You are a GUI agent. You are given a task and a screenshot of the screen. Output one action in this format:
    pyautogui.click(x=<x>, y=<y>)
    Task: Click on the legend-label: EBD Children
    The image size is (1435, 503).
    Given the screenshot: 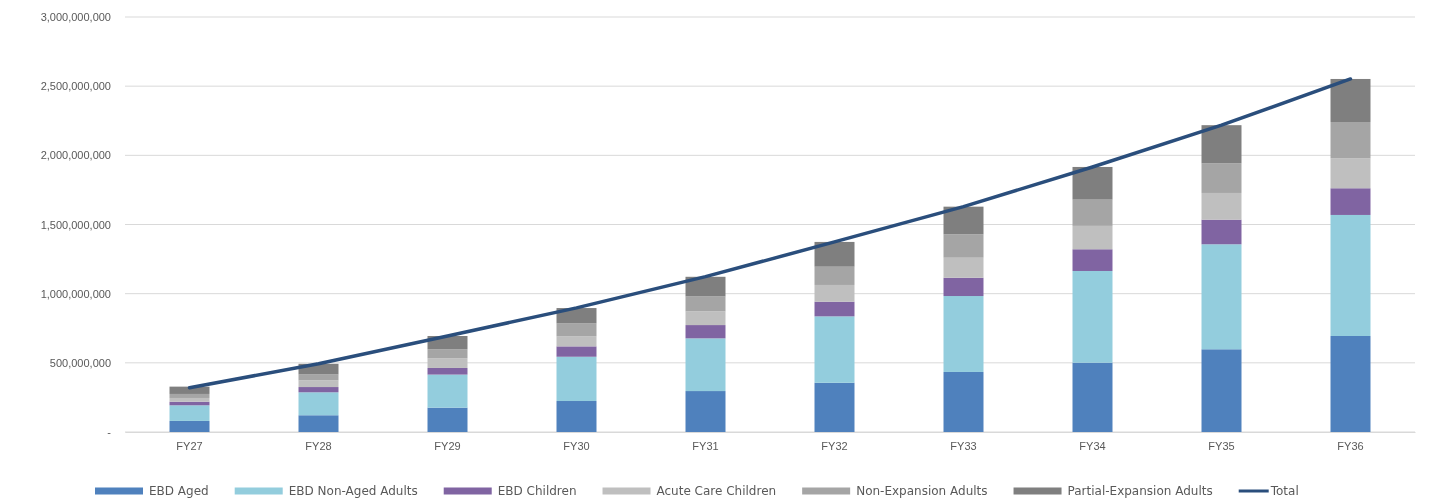 What is the action you would take?
    pyautogui.click(x=537, y=491)
    